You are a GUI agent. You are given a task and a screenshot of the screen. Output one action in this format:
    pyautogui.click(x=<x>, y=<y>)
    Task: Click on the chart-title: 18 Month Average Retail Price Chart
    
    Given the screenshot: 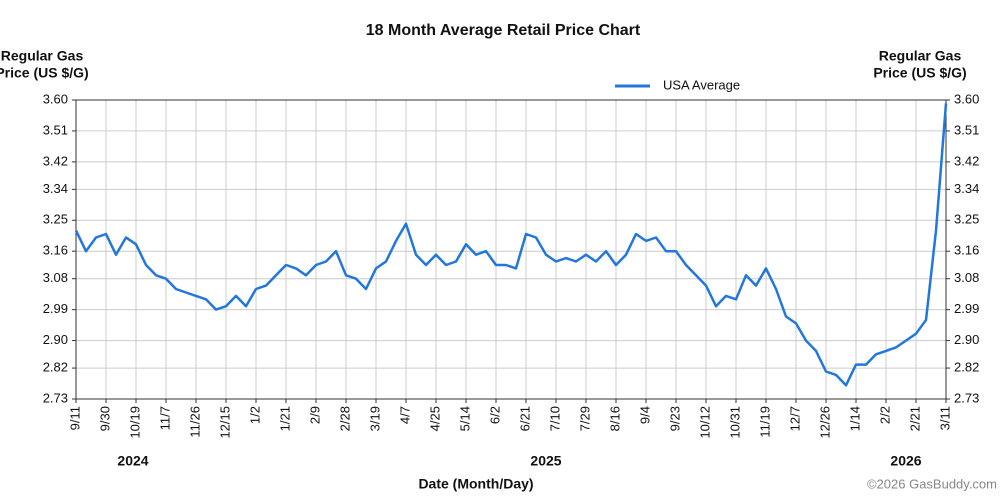 What is the action you would take?
    pyautogui.click(x=503, y=30)
    